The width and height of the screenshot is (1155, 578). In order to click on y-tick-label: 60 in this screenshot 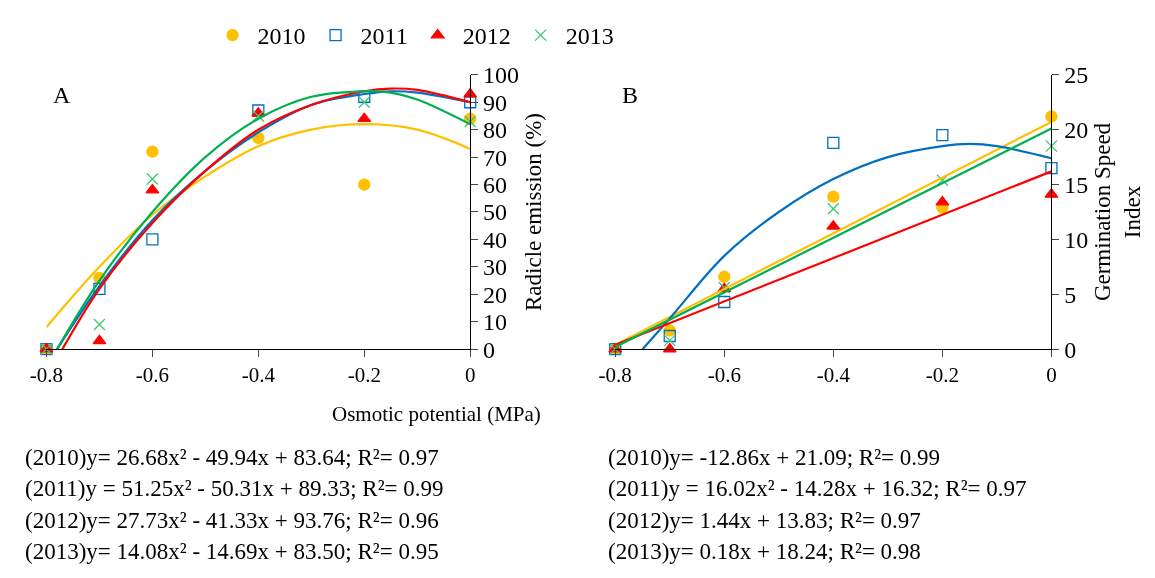, I will do `click(495, 184)`.